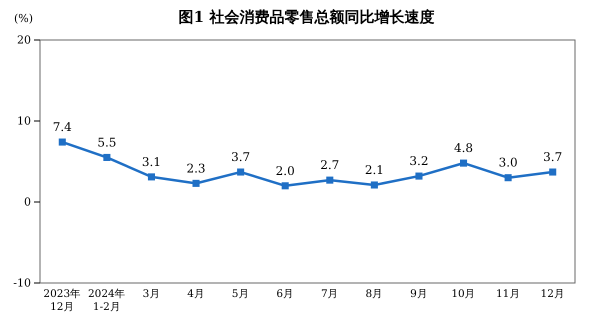 The width and height of the screenshot is (593, 327). I want to click on x-tick-label: 8月, so click(375, 294).